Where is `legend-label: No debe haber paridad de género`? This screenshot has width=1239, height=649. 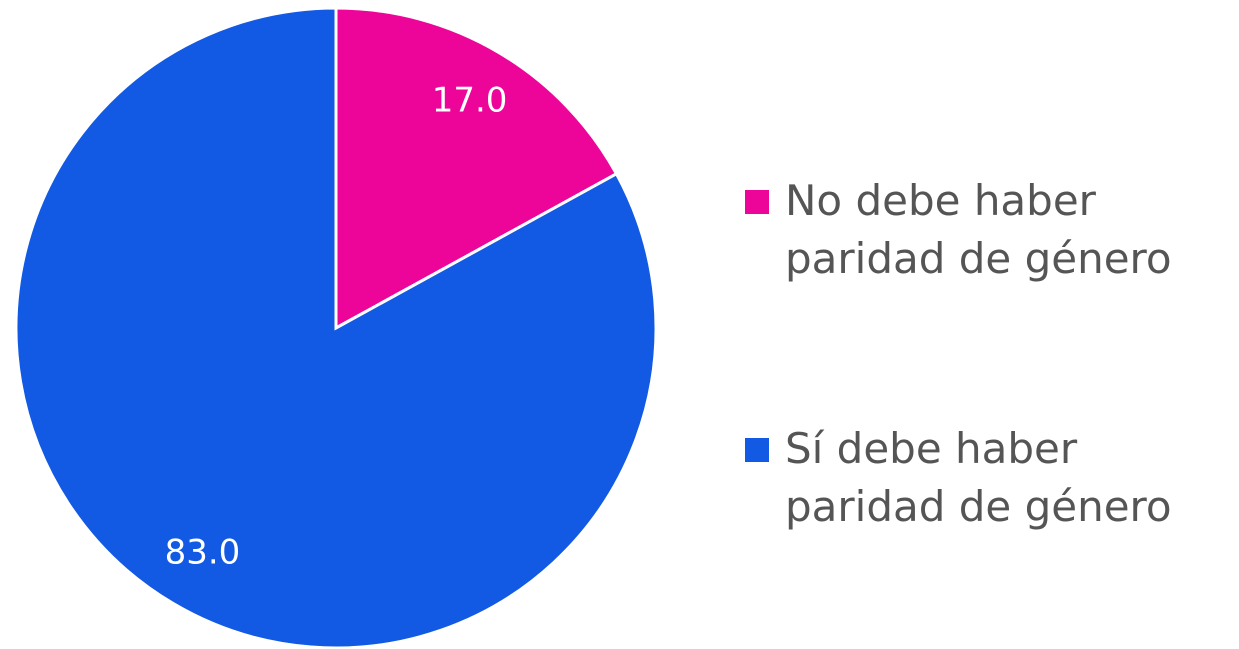
legend-label: No debe haber paridad de género is located at coordinates (978, 229).